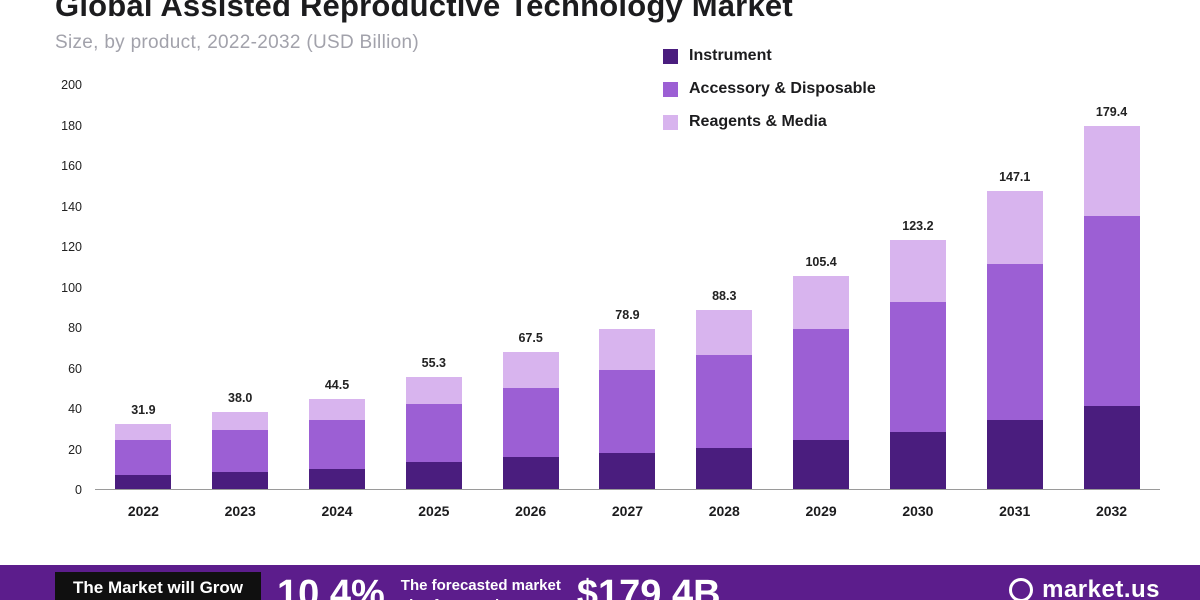 This screenshot has width=1200, height=600. I want to click on y-tick-label: 0, so click(78, 490).